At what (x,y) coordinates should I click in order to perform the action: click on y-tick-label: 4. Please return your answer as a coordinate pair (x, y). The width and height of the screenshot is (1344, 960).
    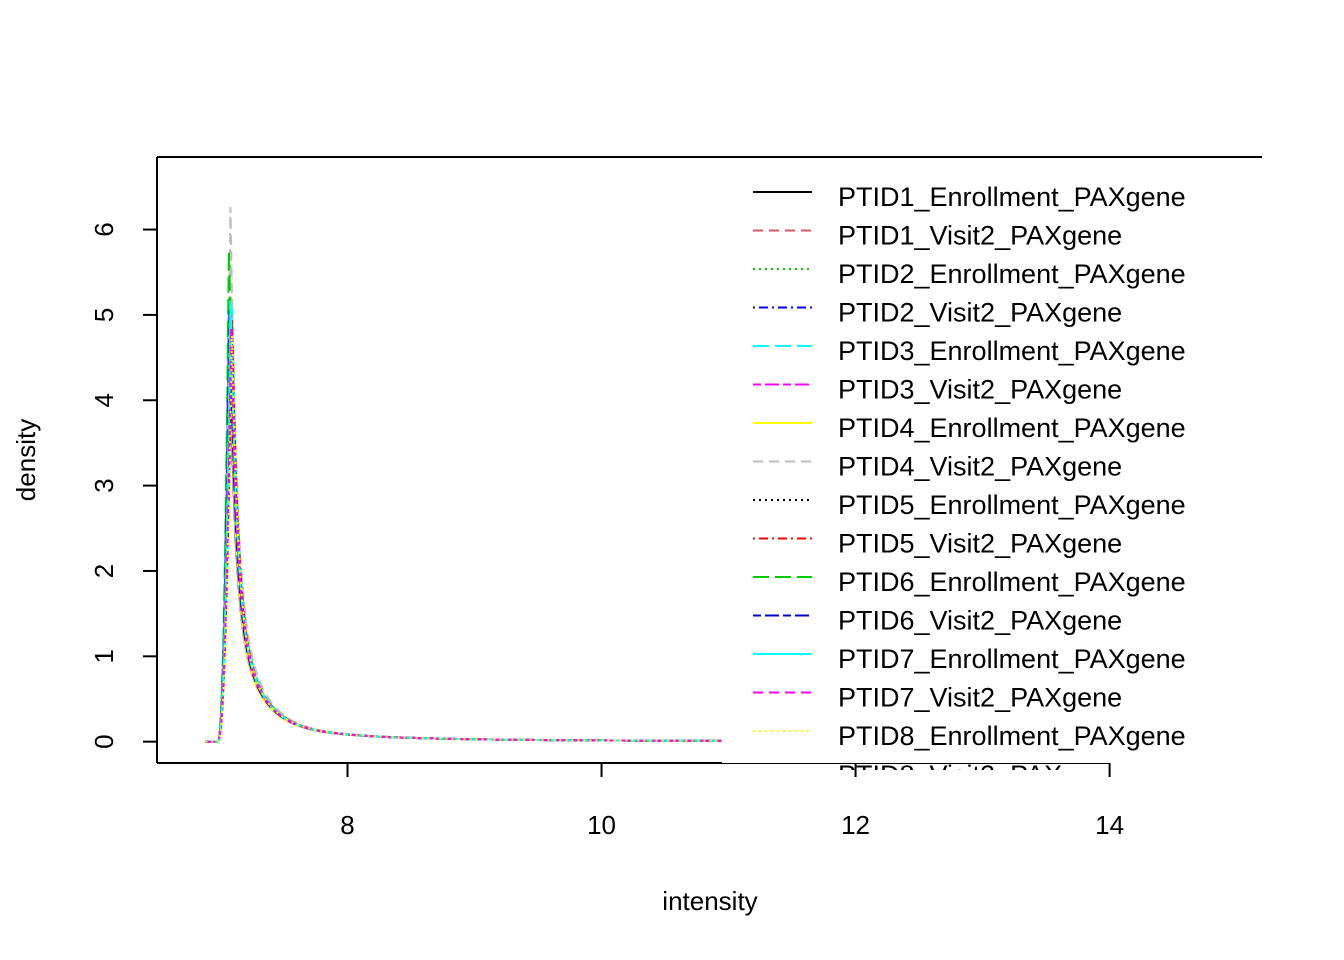
    Looking at the image, I should click on (104, 400).